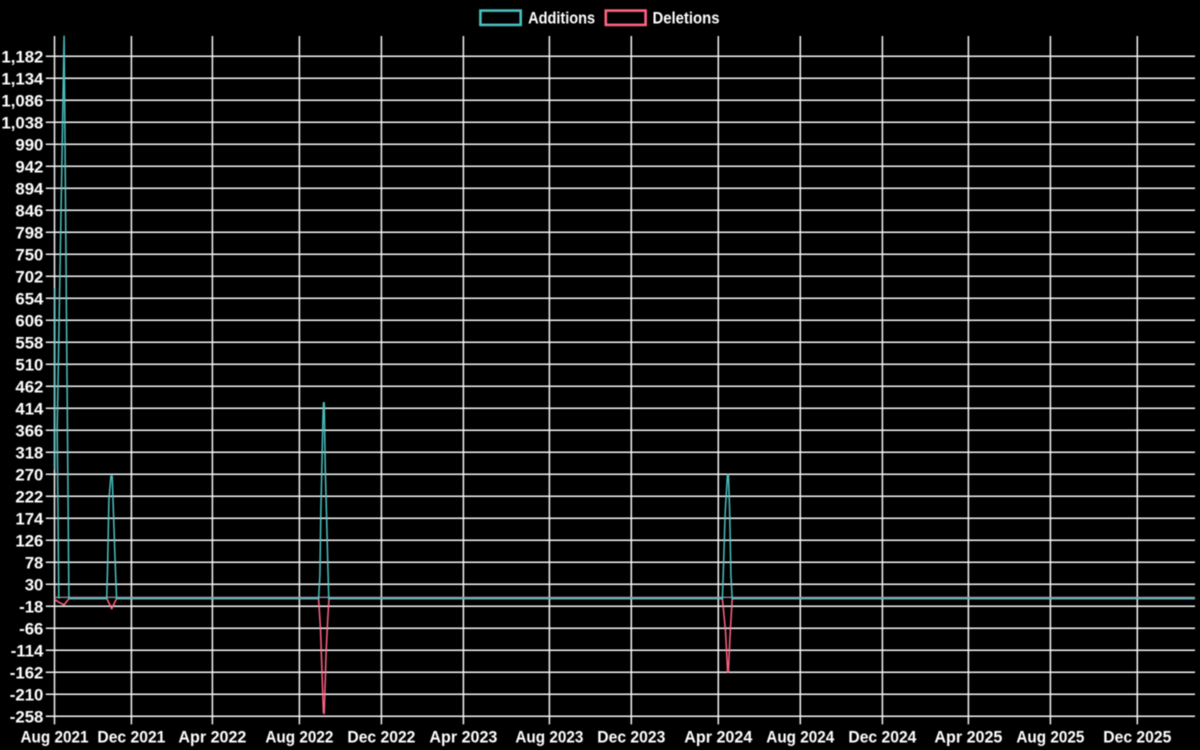 This screenshot has width=1200, height=750. Describe the element at coordinates (29, 474) in the screenshot. I see `svg-text: 270` at that location.